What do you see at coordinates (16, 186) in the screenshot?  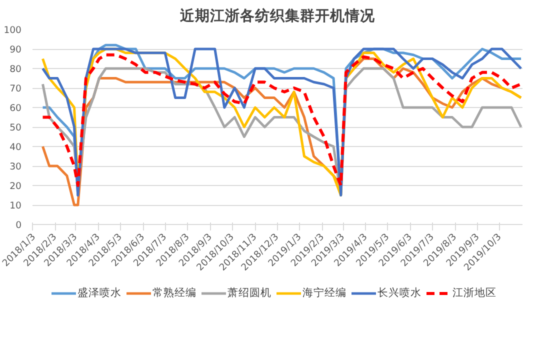 I see `y-tick-label: 20` at bounding box center [16, 186].